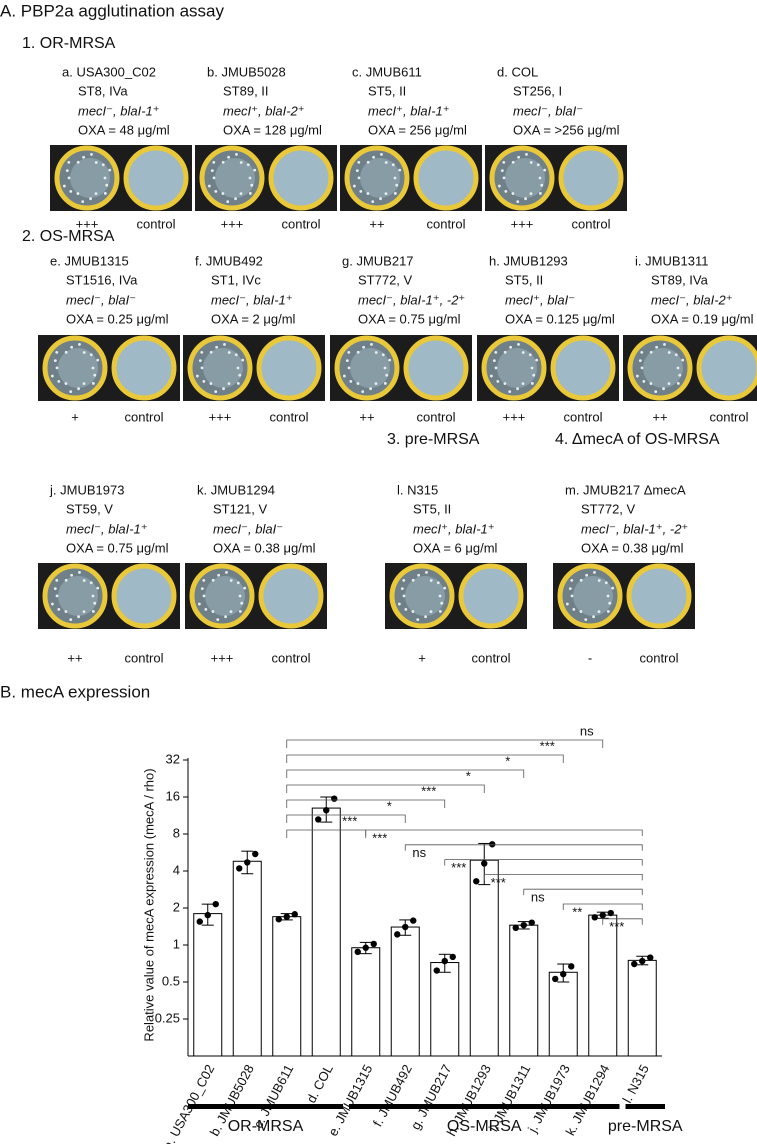 This screenshot has height=1144, width=757. What do you see at coordinates (366, 416) in the screenshot?
I see `result-label: ++` at bounding box center [366, 416].